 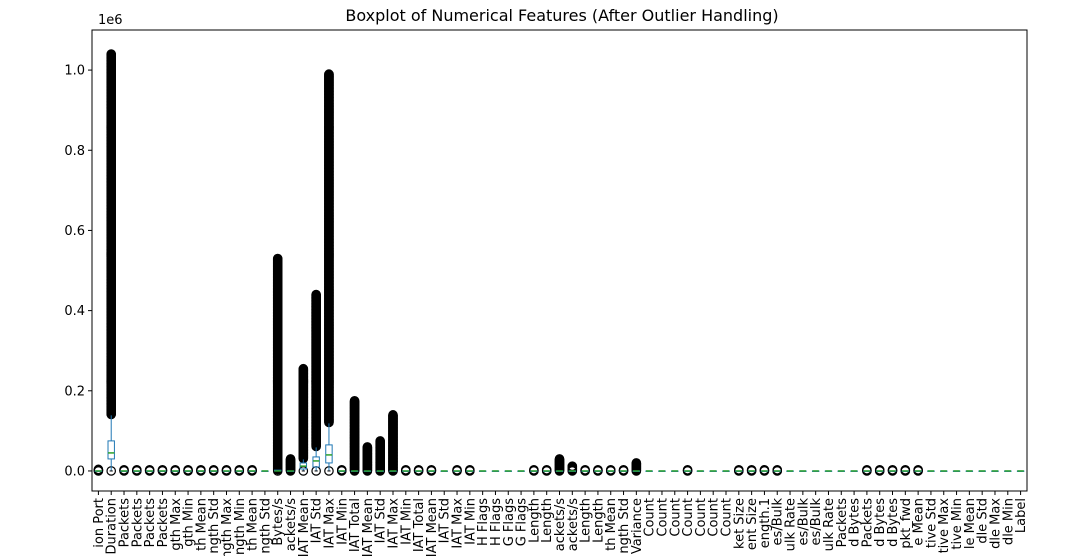 What do you see at coordinates (278, 522) in the screenshot?
I see `x-tick-label: Bytes/s` at bounding box center [278, 522].